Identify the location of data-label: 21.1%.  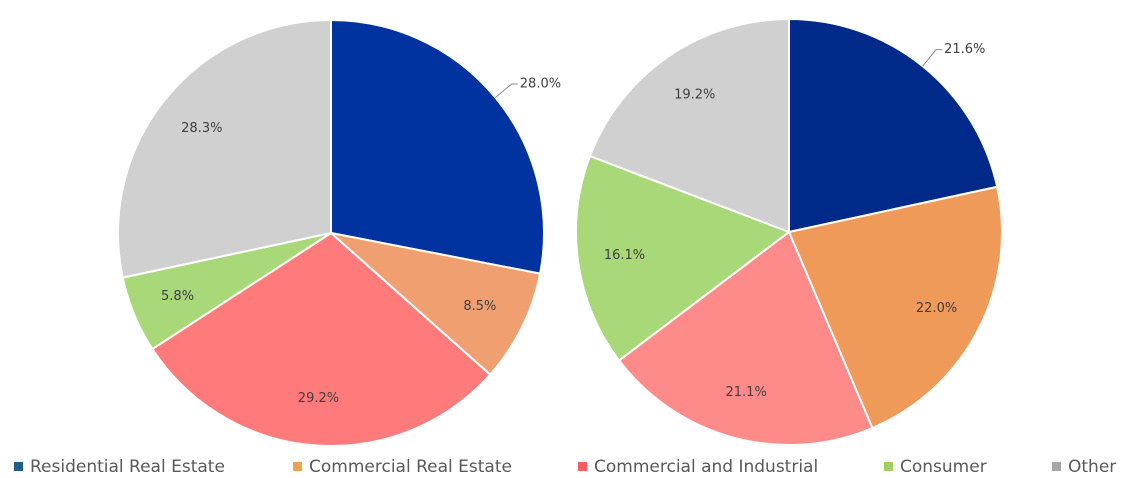
(746, 392).